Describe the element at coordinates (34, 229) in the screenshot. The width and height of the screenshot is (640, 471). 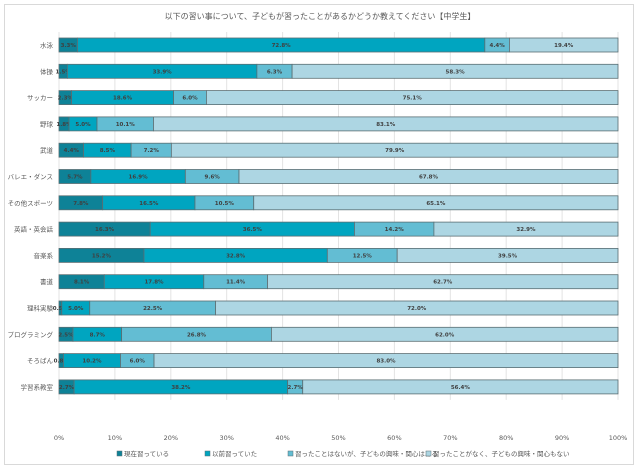
I see `category-label: 英語・英会話` at that location.